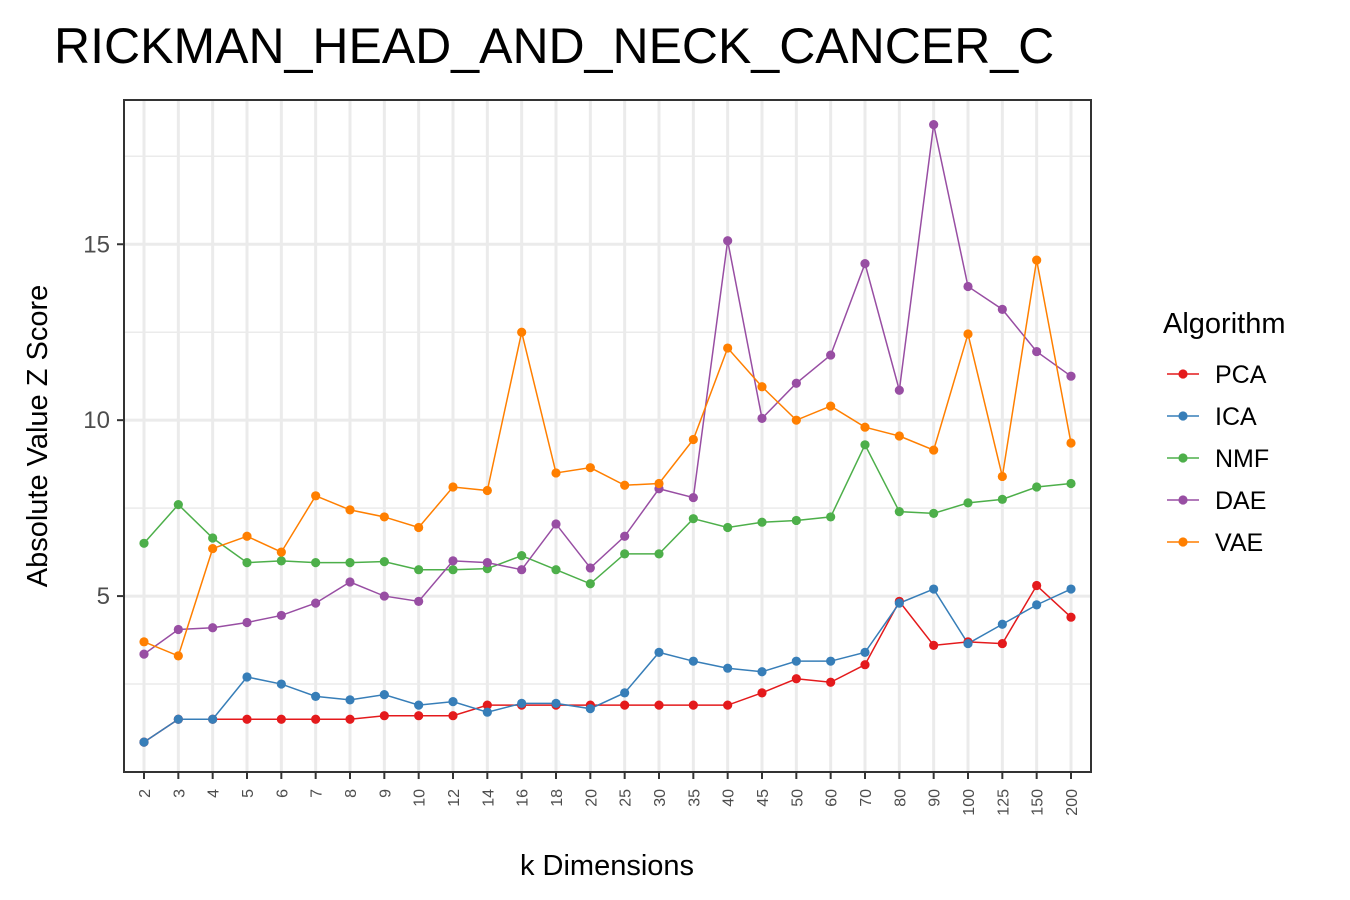 This screenshot has width=1350, height=900. Describe the element at coordinates (694, 798) in the screenshot. I see `x-tick-label: 35` at that location.